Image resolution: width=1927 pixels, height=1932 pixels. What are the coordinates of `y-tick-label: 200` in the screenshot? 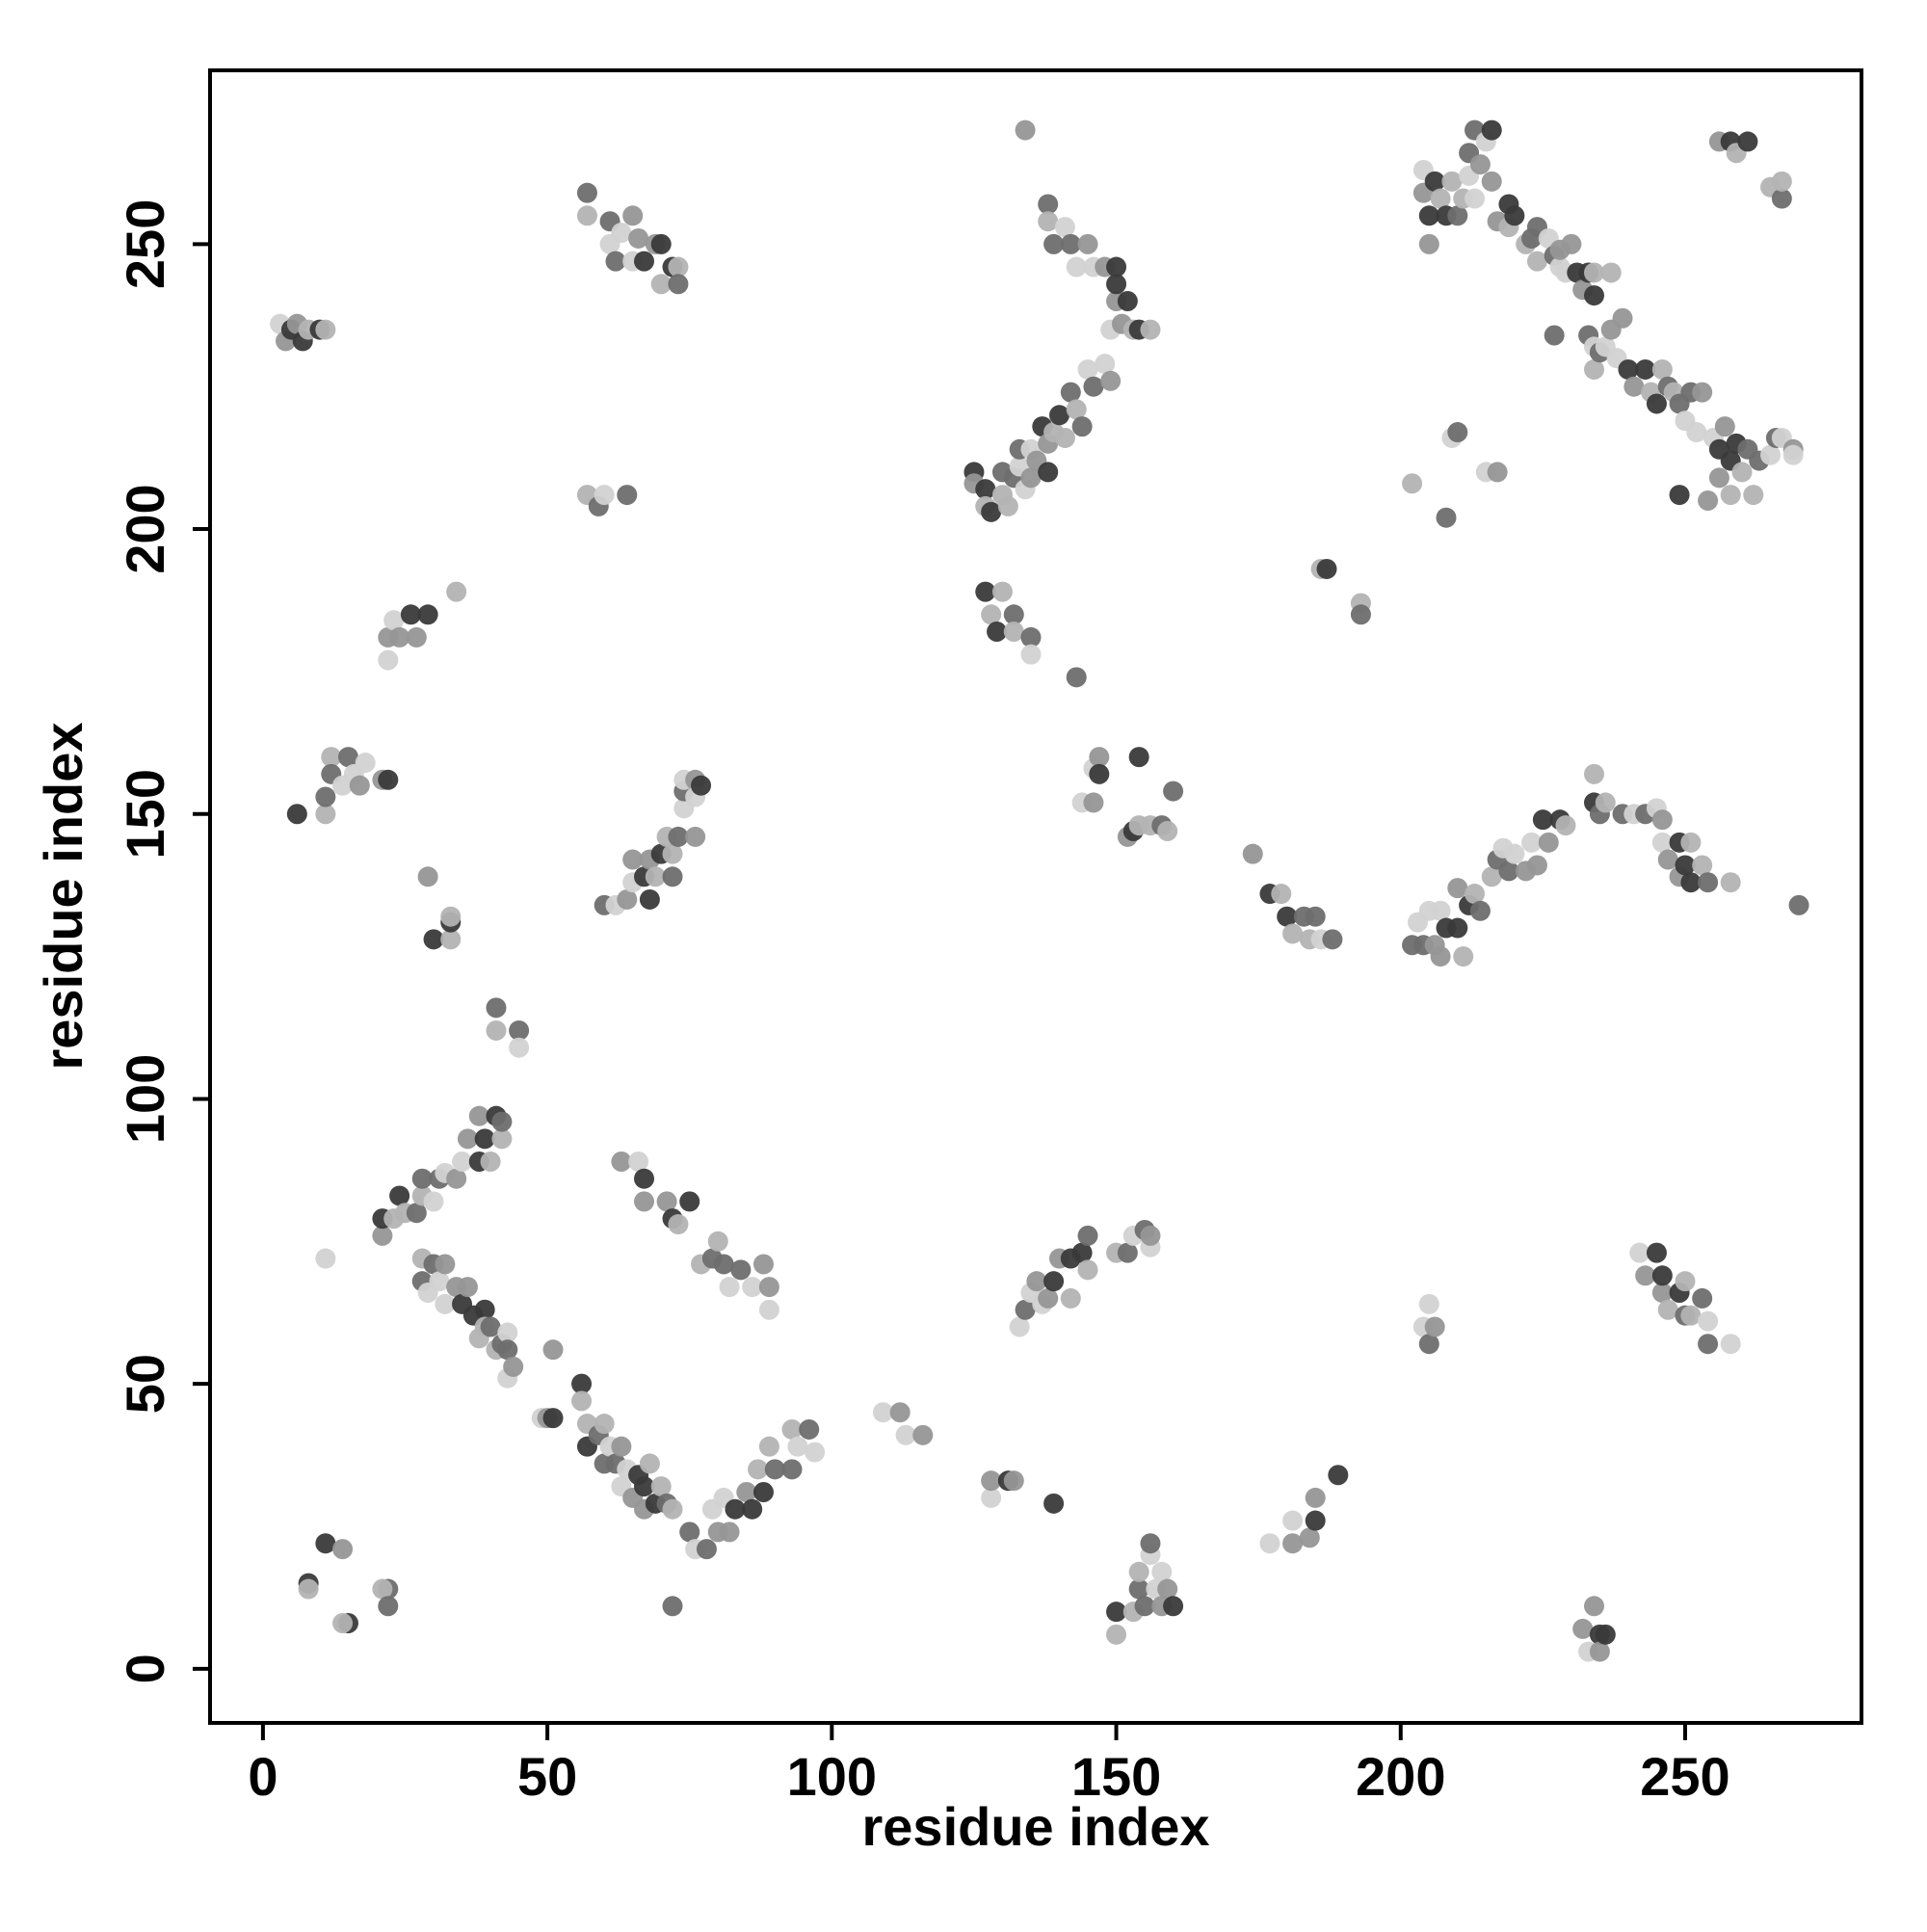 It's located at (145, 528).